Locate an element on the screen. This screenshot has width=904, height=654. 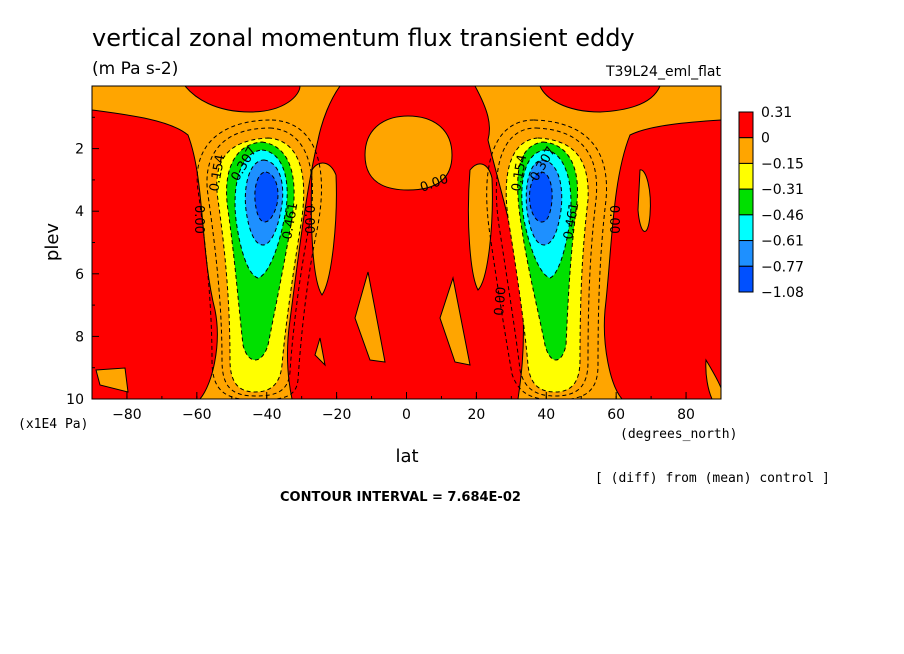
left-negative-tongue is located at coordinates (259, 259).